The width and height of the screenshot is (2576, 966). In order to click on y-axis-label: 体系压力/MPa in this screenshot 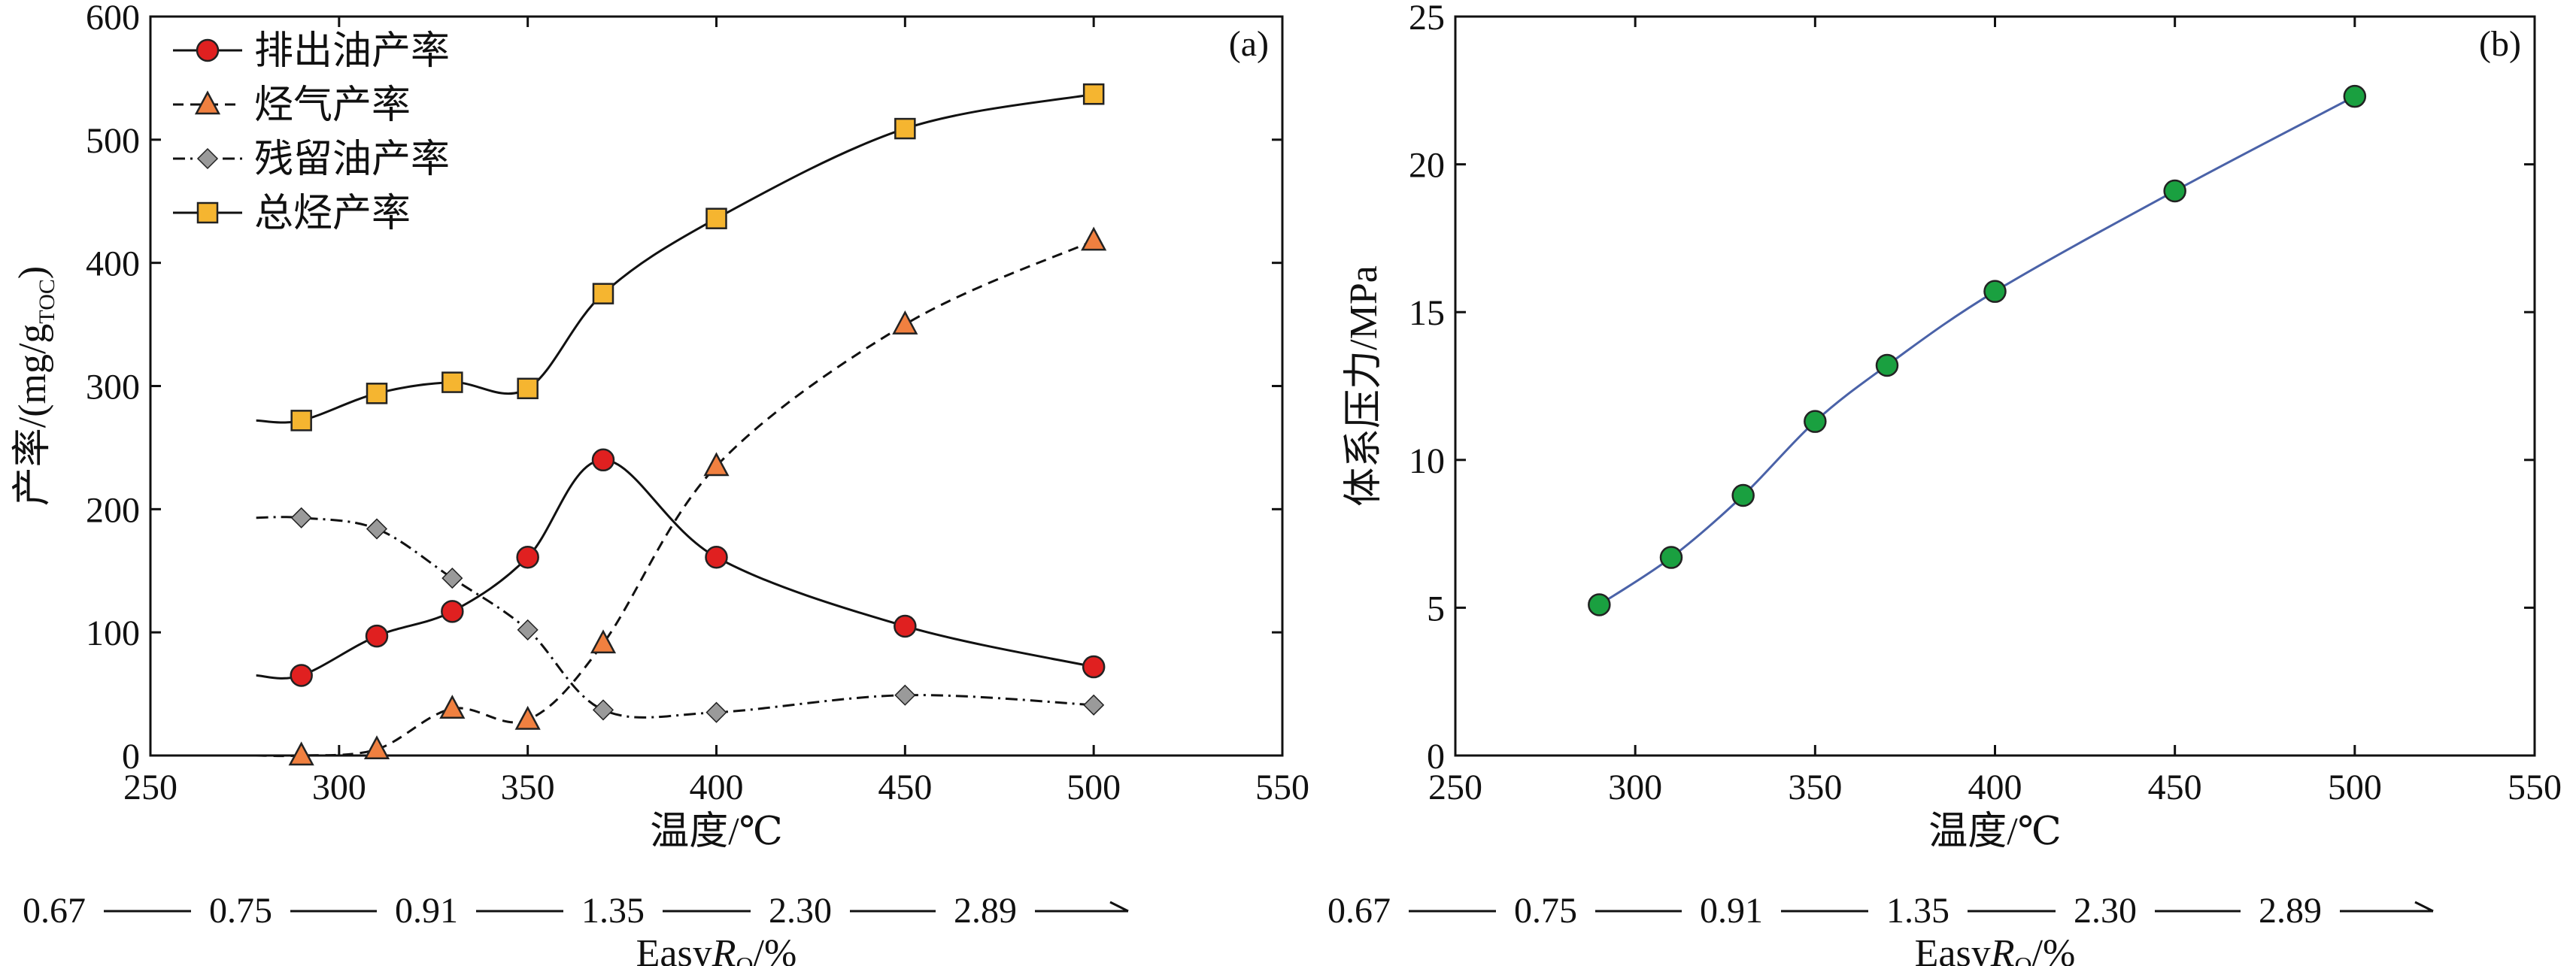, I will do `click(1364, 386)`.